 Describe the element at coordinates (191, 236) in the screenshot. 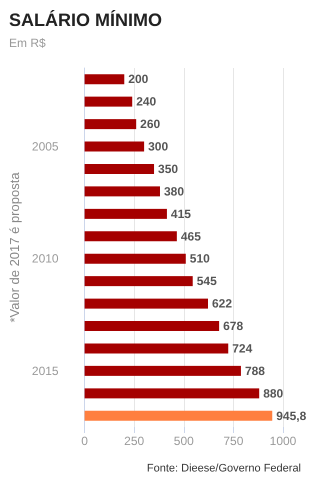

I see `data-label: 465` at that location.